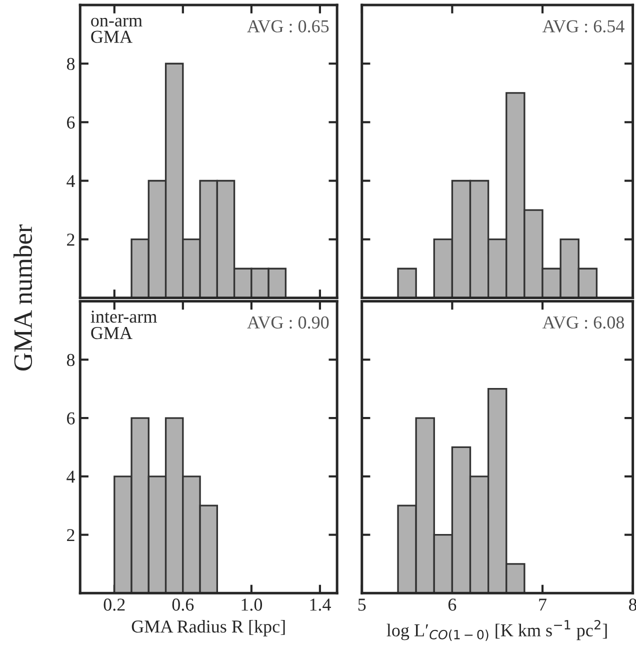 Image resolution: width=636 pixels, height=671 pixels. I want to click on x-axis-title: log L′$_{CO(1−0)}$ [K km s$^{−1}$ pc$^{2}$], so click(496, 630).